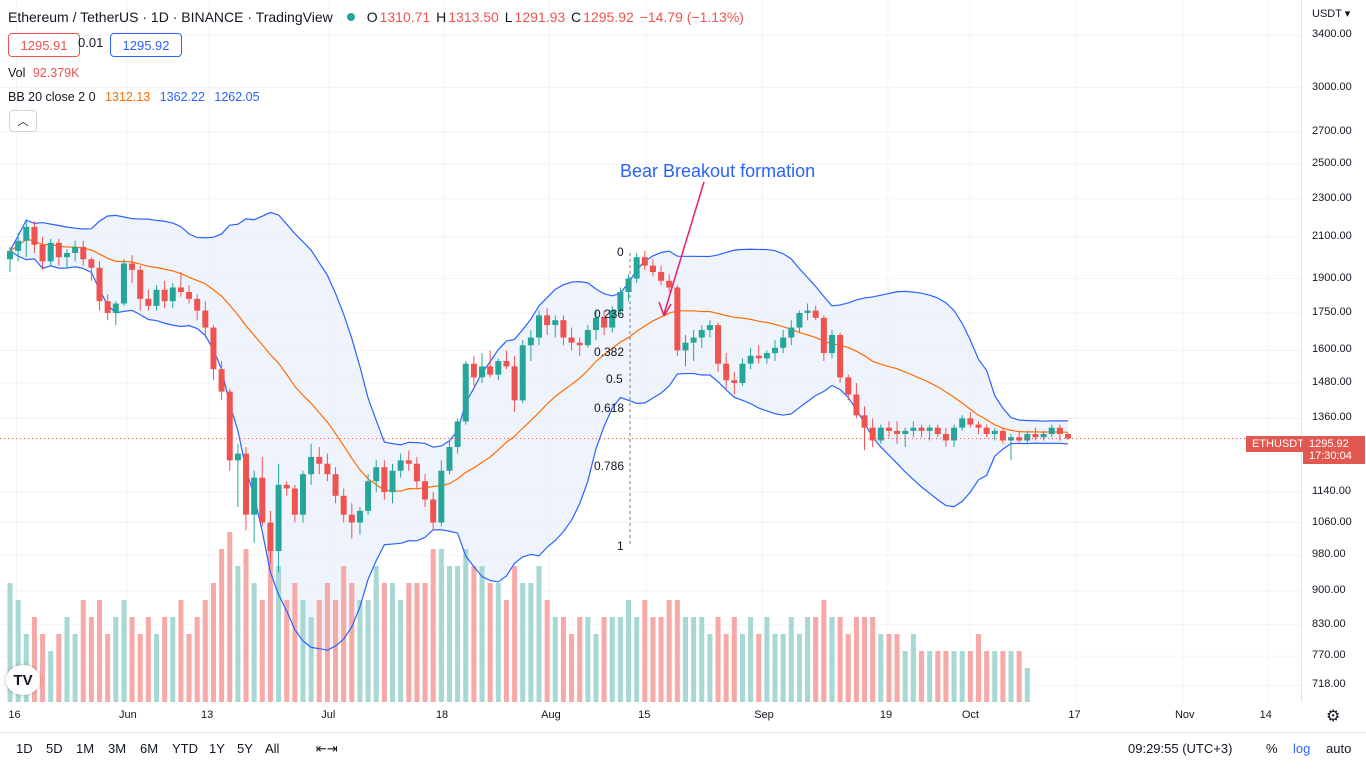 Image resolution: width=1366 pixels, height=769 pixels. Describe the element at coordinates (1329, 655) in the screenshot. I see `price-tick-label: 770.00` at that location.